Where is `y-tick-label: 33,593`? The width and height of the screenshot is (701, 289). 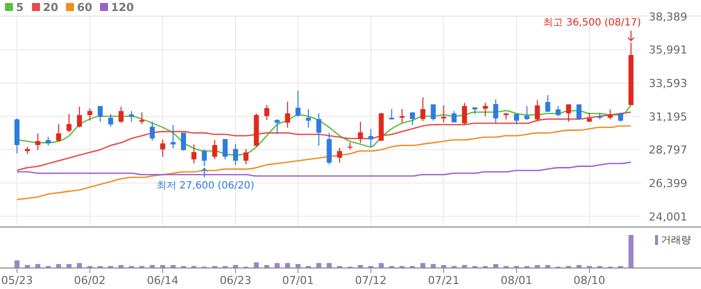
y-tick-label: 33,593 is located at coordinates (668, 83).